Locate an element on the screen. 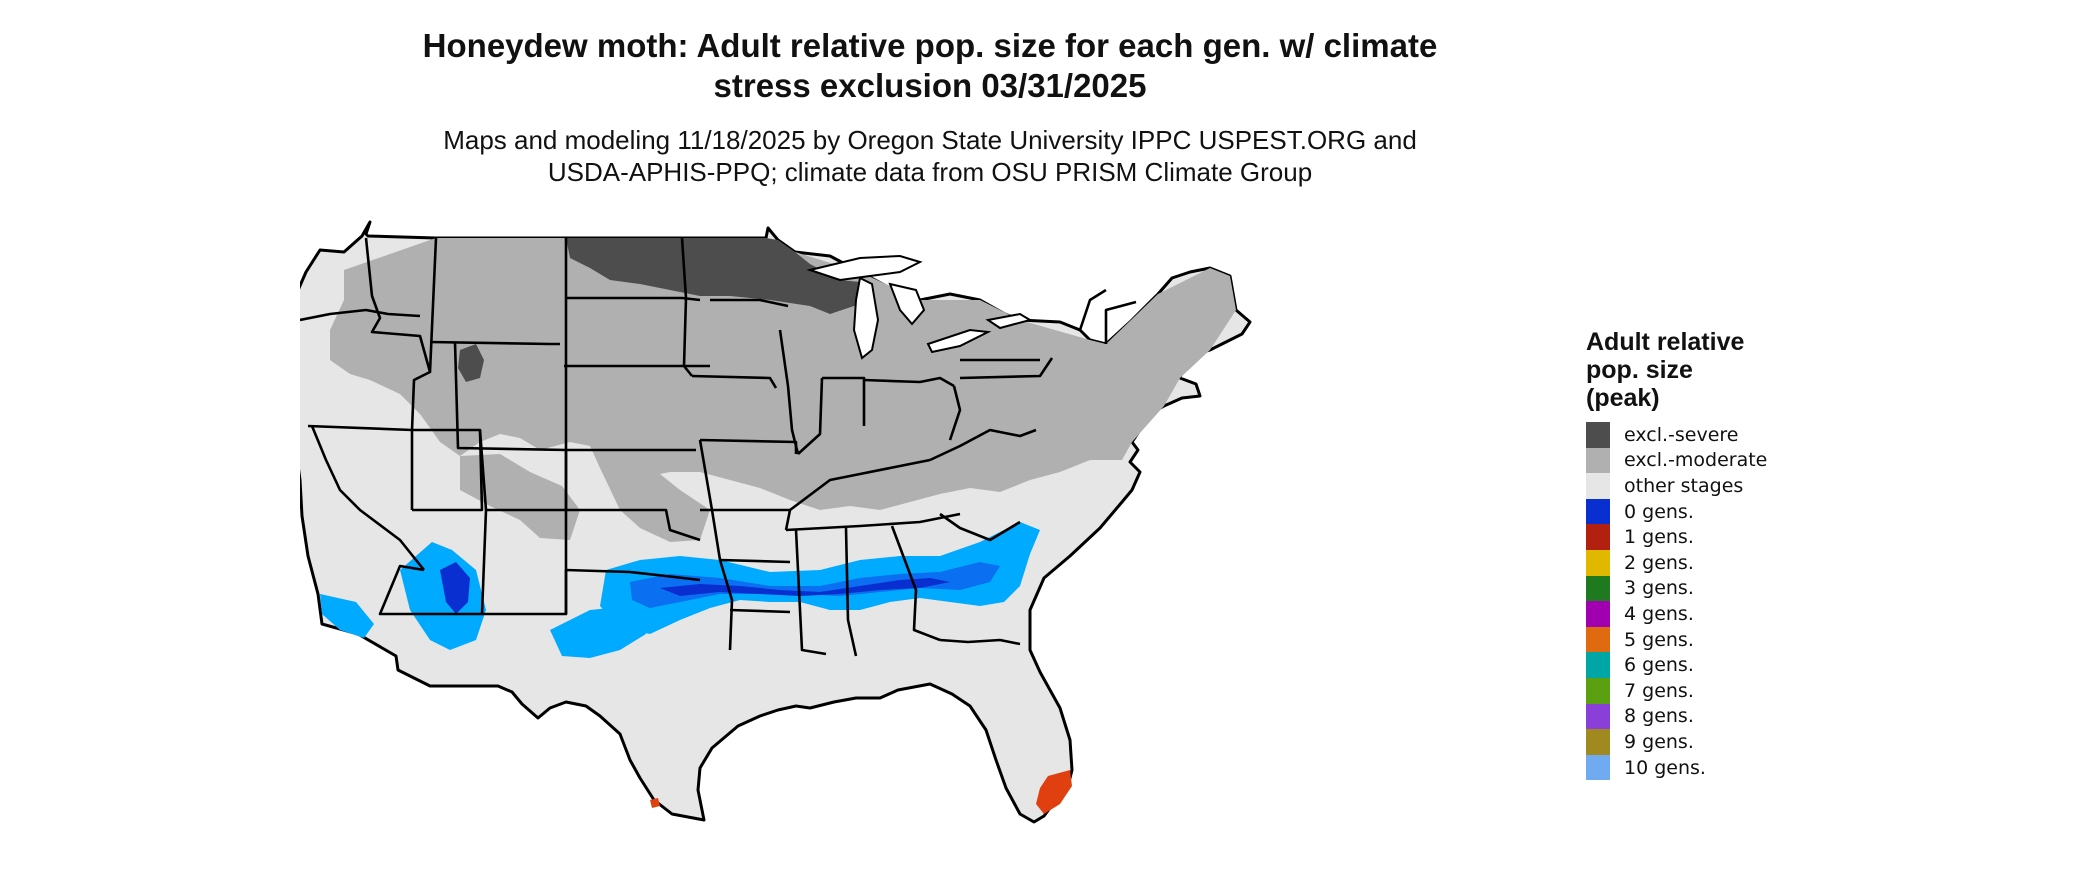 This screenshot has width=2100, height=892. legend-item: 4 gens. is located at coordinates (1736, 614).